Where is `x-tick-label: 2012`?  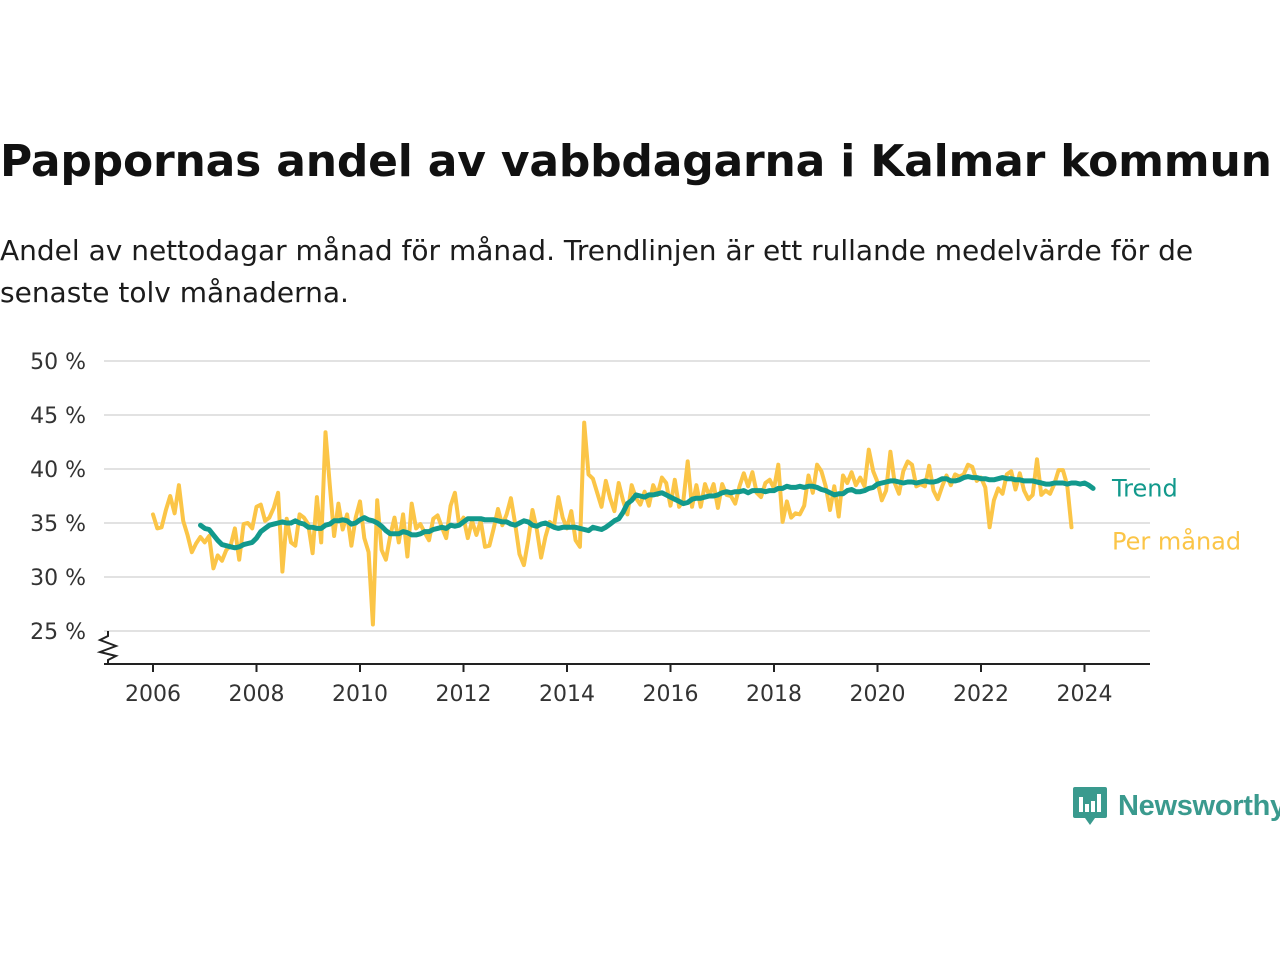 x-tick-label: 2012 is located at coordinates (464, 694).